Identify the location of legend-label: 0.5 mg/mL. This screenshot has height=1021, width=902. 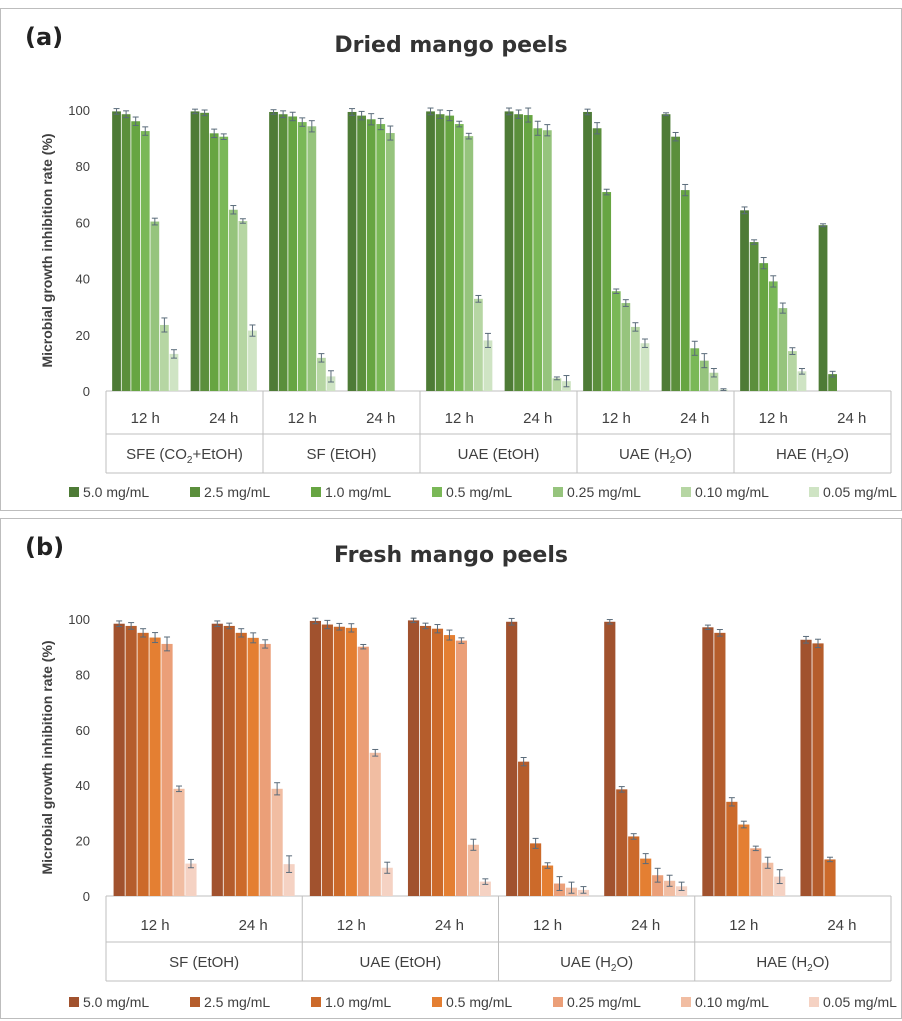
(479, 492).